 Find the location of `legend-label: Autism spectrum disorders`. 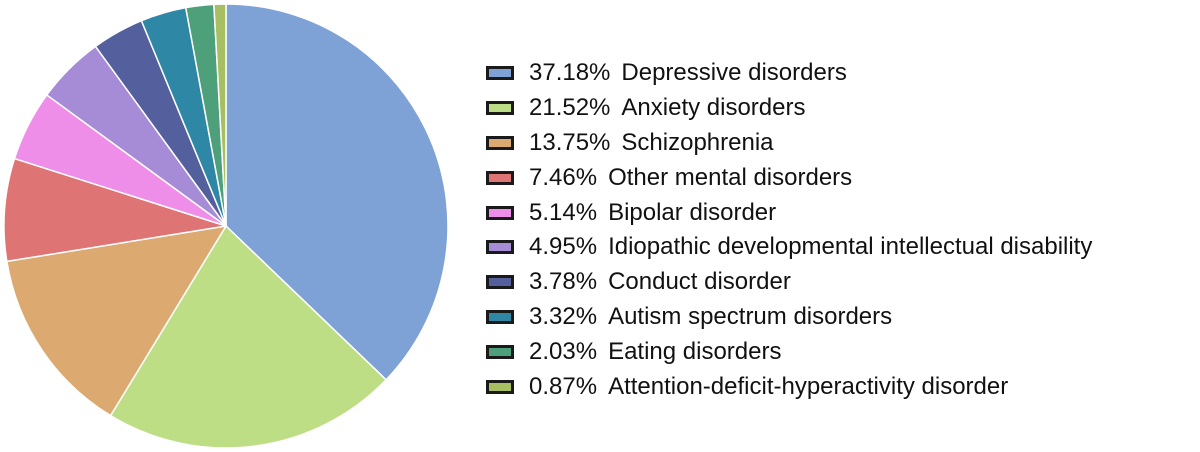

legend-label: Autism spectrum disorders is located at coordinates (750, 316).